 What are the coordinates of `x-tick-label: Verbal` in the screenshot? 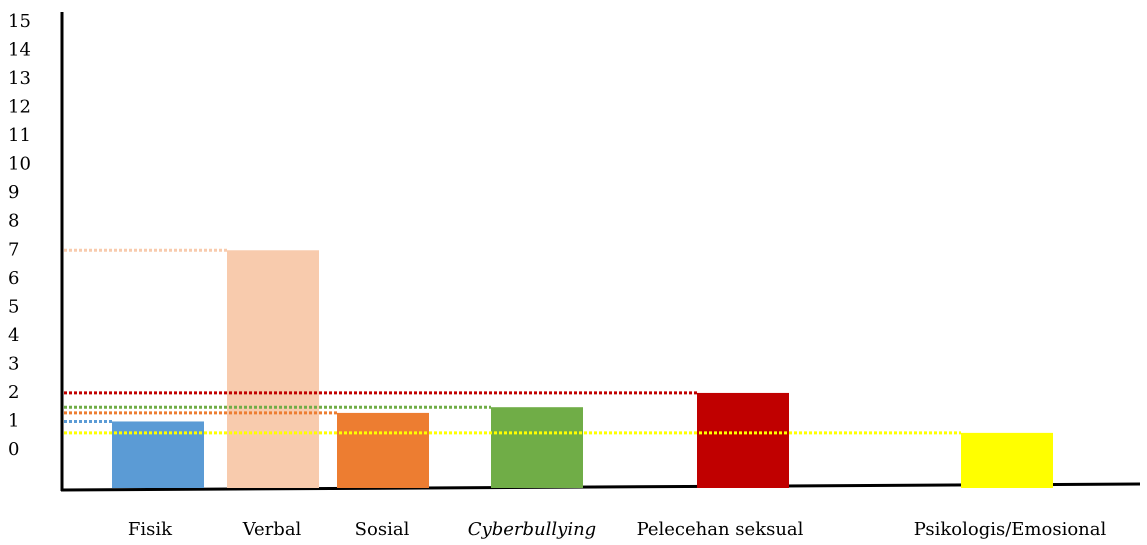 It's located at (272, 529).